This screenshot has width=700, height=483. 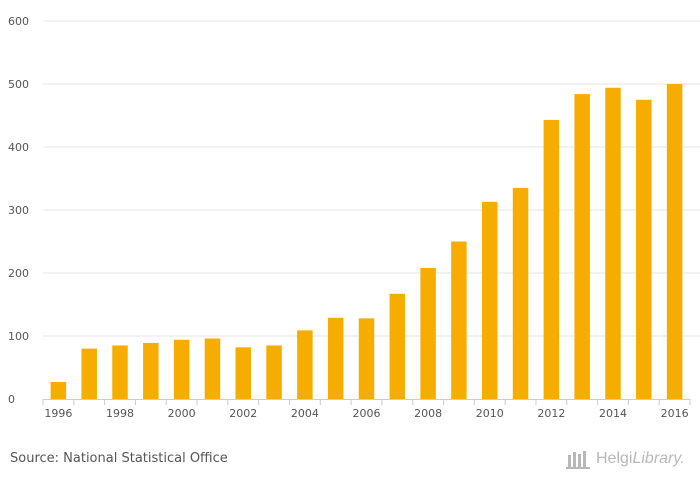 I want to click on bar-2003, so click(x=274, y=372).